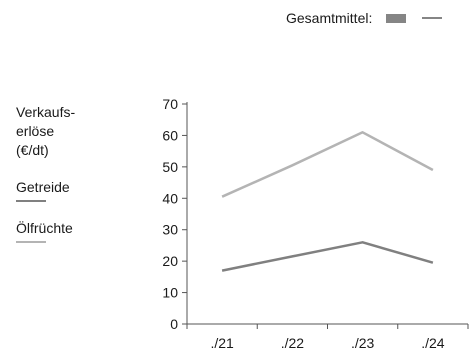 The height and width of the screenshot is (351, 471). Describe the element at coordinates (396, 18) in the screenshot. I see `legend-bar-swatch` at that location.